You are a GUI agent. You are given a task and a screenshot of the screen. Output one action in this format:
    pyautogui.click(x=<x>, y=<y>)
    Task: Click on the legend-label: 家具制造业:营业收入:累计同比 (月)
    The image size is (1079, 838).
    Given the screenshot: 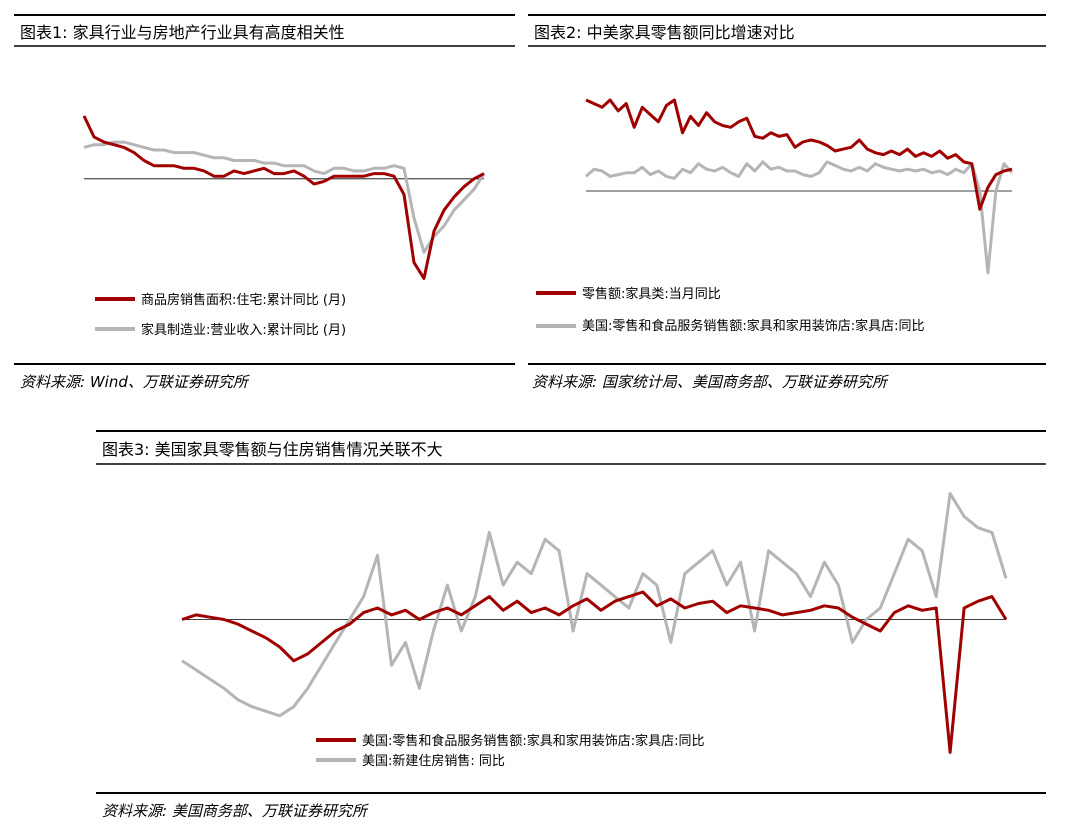 What is the action you would take?
    pyautogui.click(x=243, y=330)
    